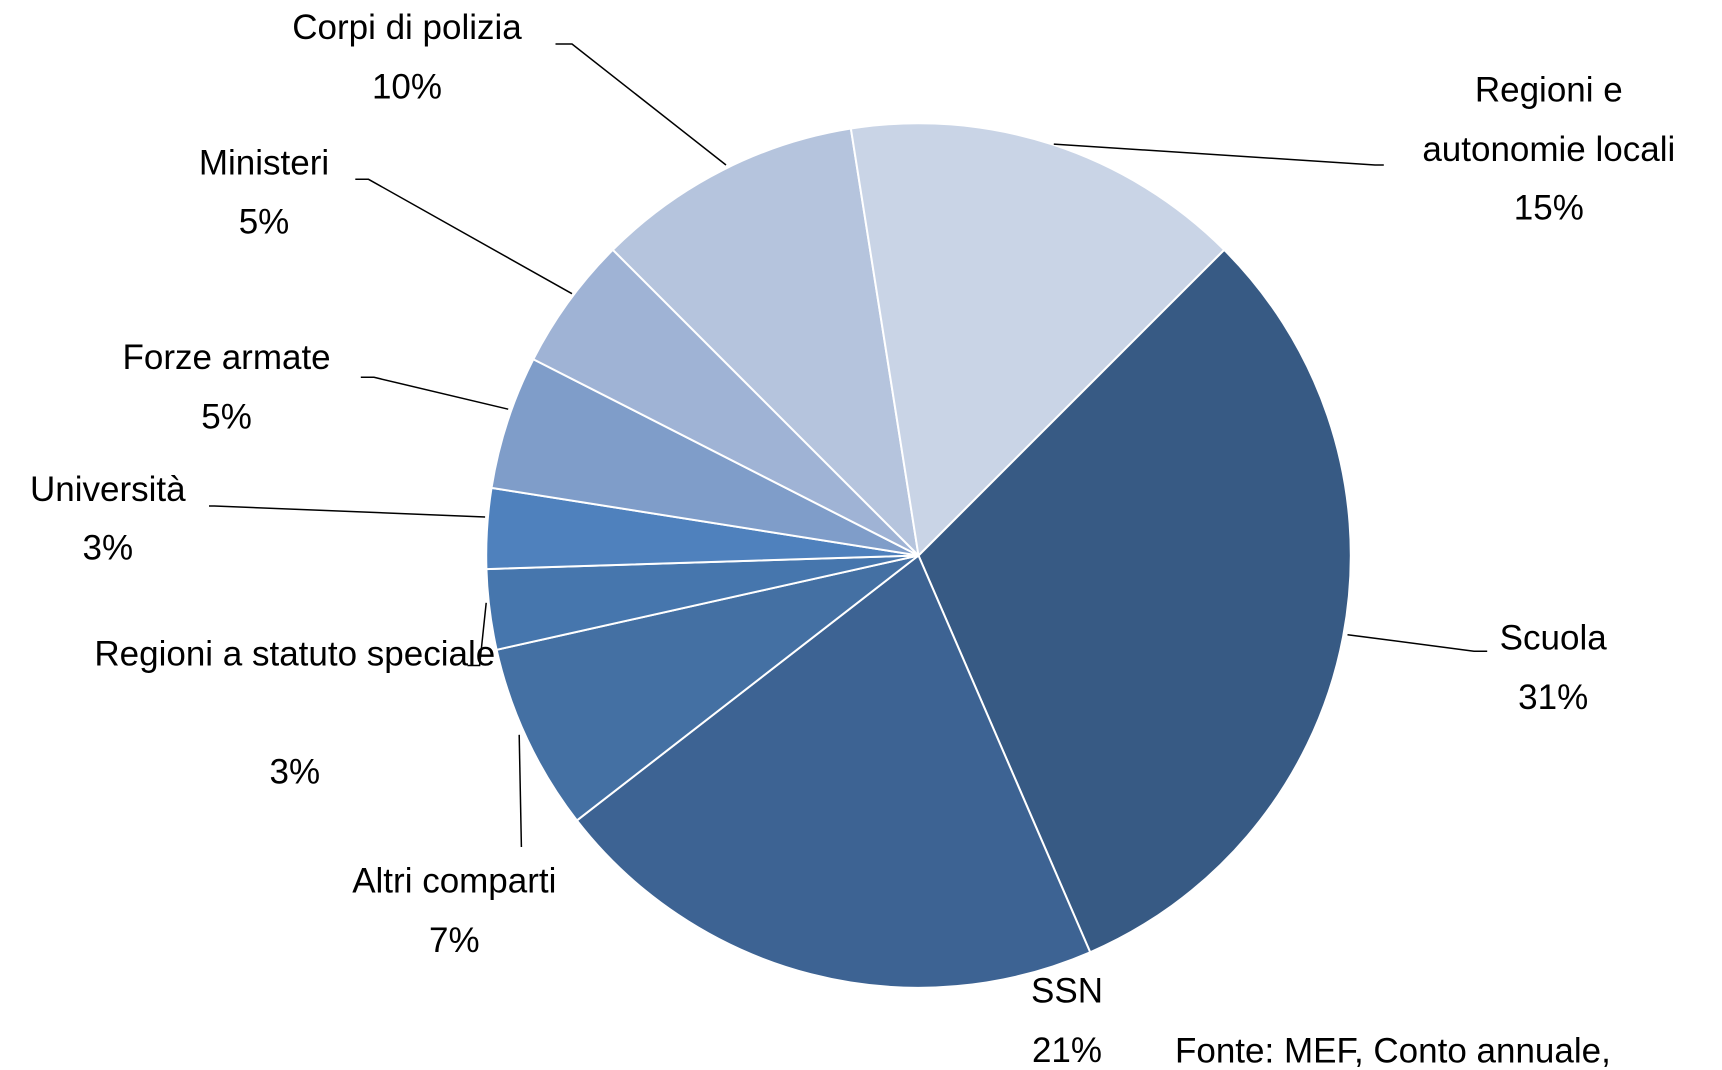 This screenshot has height=1070, width=1722. Describe the element at coordinates (407, 86) in the screenshot. I see `slice-value-label: 10%` at that location.